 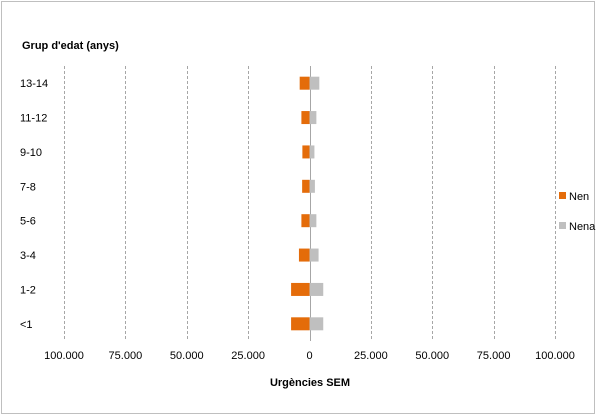 What do you see at coordinates (33, 119) in the screenshot?
I see `y-tick-label: 11-12` at bounding box center [33, 119].